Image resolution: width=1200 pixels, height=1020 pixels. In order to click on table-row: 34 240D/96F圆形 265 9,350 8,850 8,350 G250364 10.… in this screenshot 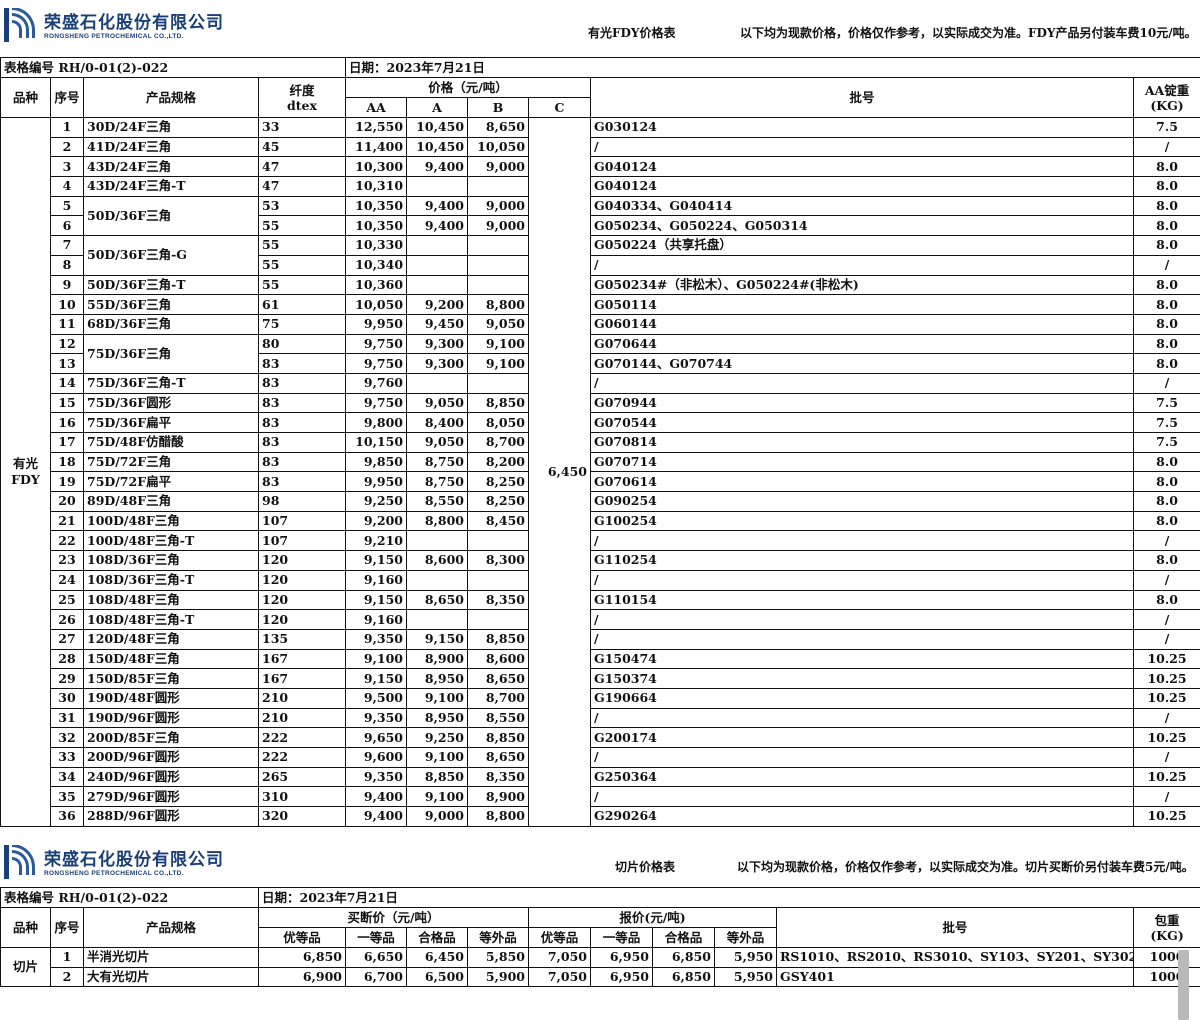, I will do `click(600, 777)`.